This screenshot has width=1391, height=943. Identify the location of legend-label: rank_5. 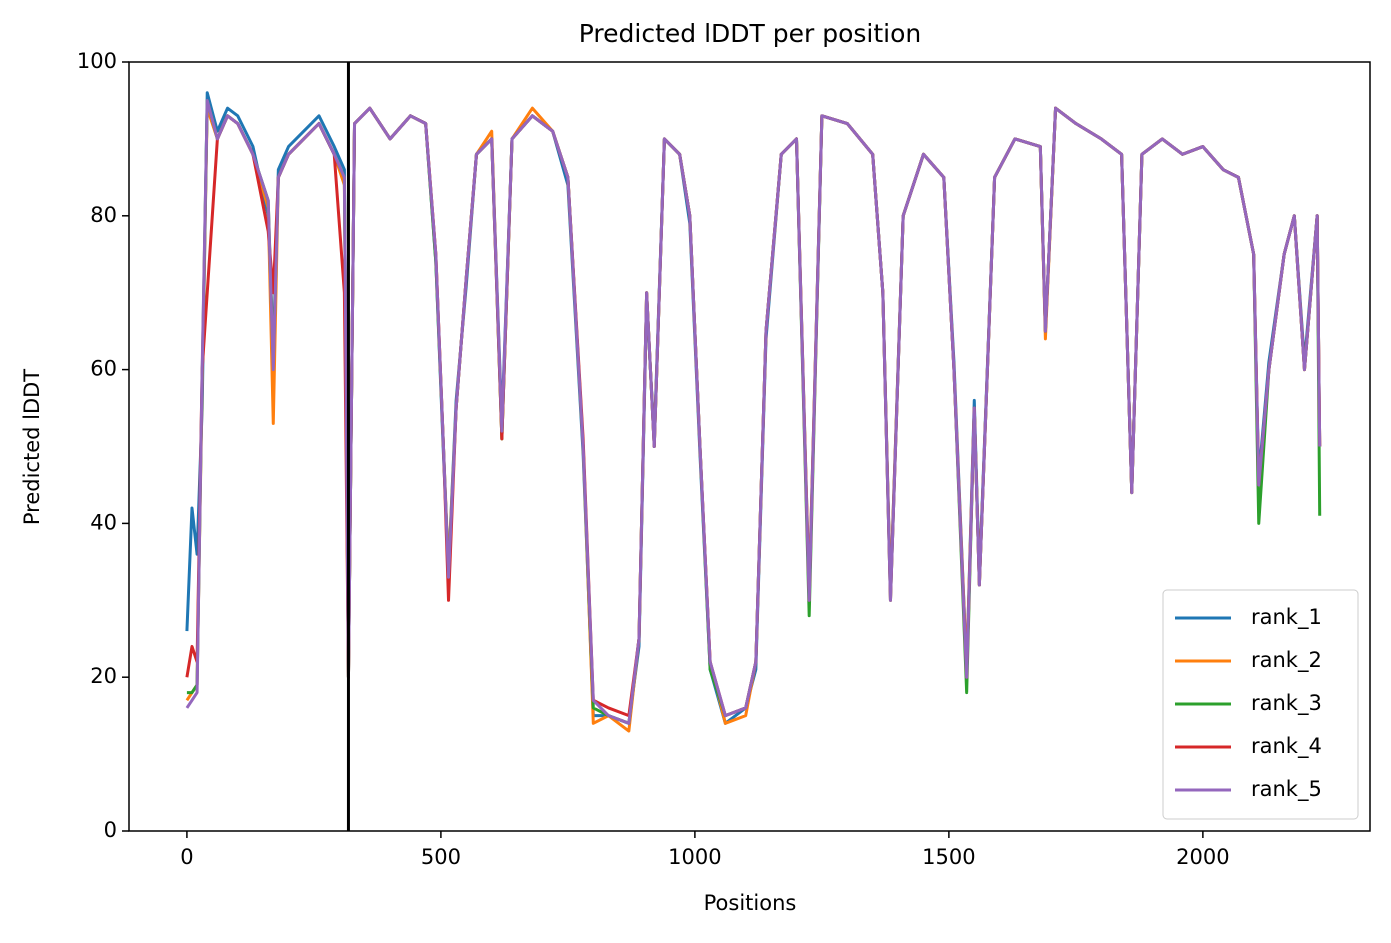
(1286, 789).